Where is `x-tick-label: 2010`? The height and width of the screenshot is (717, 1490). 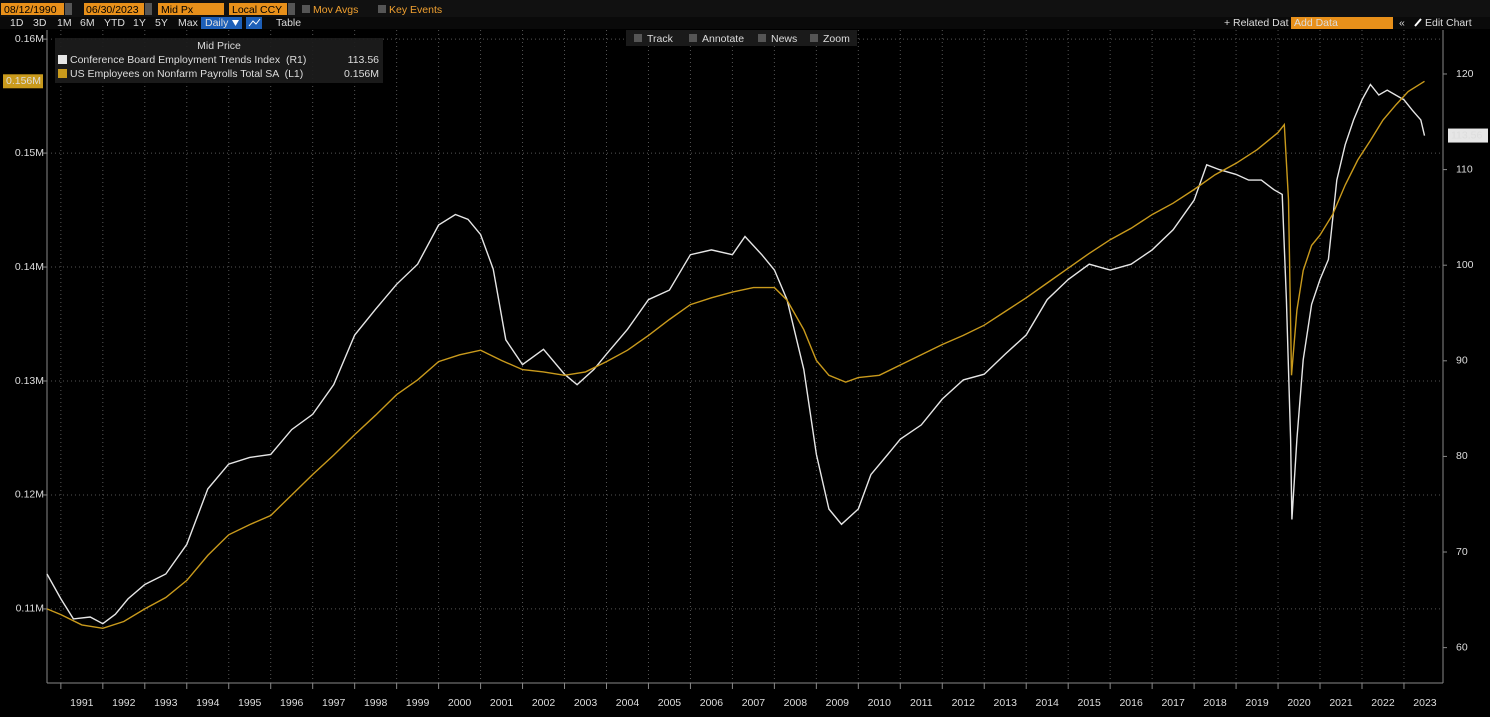
x-tick-label: 2010 is located at coordinates (880, 703).